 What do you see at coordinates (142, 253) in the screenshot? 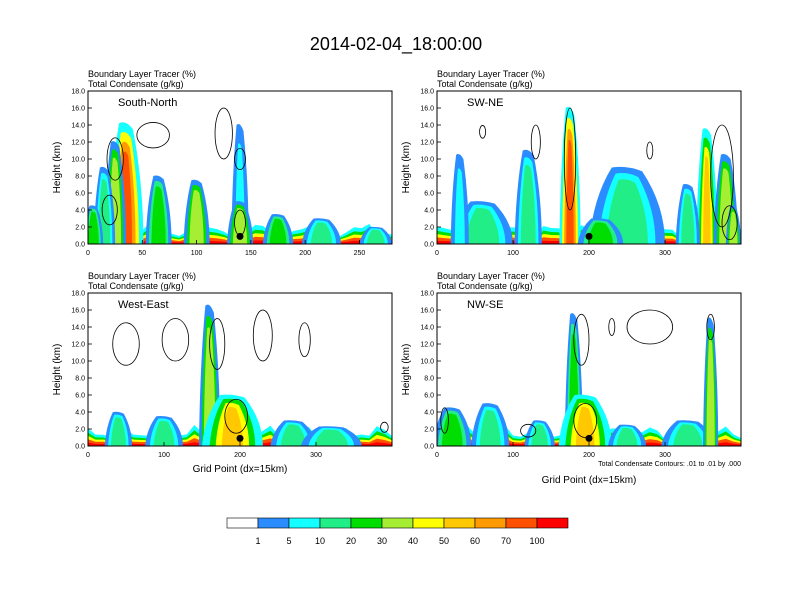
I see `x-tick-label: 50` at bounding box center [142, 253].